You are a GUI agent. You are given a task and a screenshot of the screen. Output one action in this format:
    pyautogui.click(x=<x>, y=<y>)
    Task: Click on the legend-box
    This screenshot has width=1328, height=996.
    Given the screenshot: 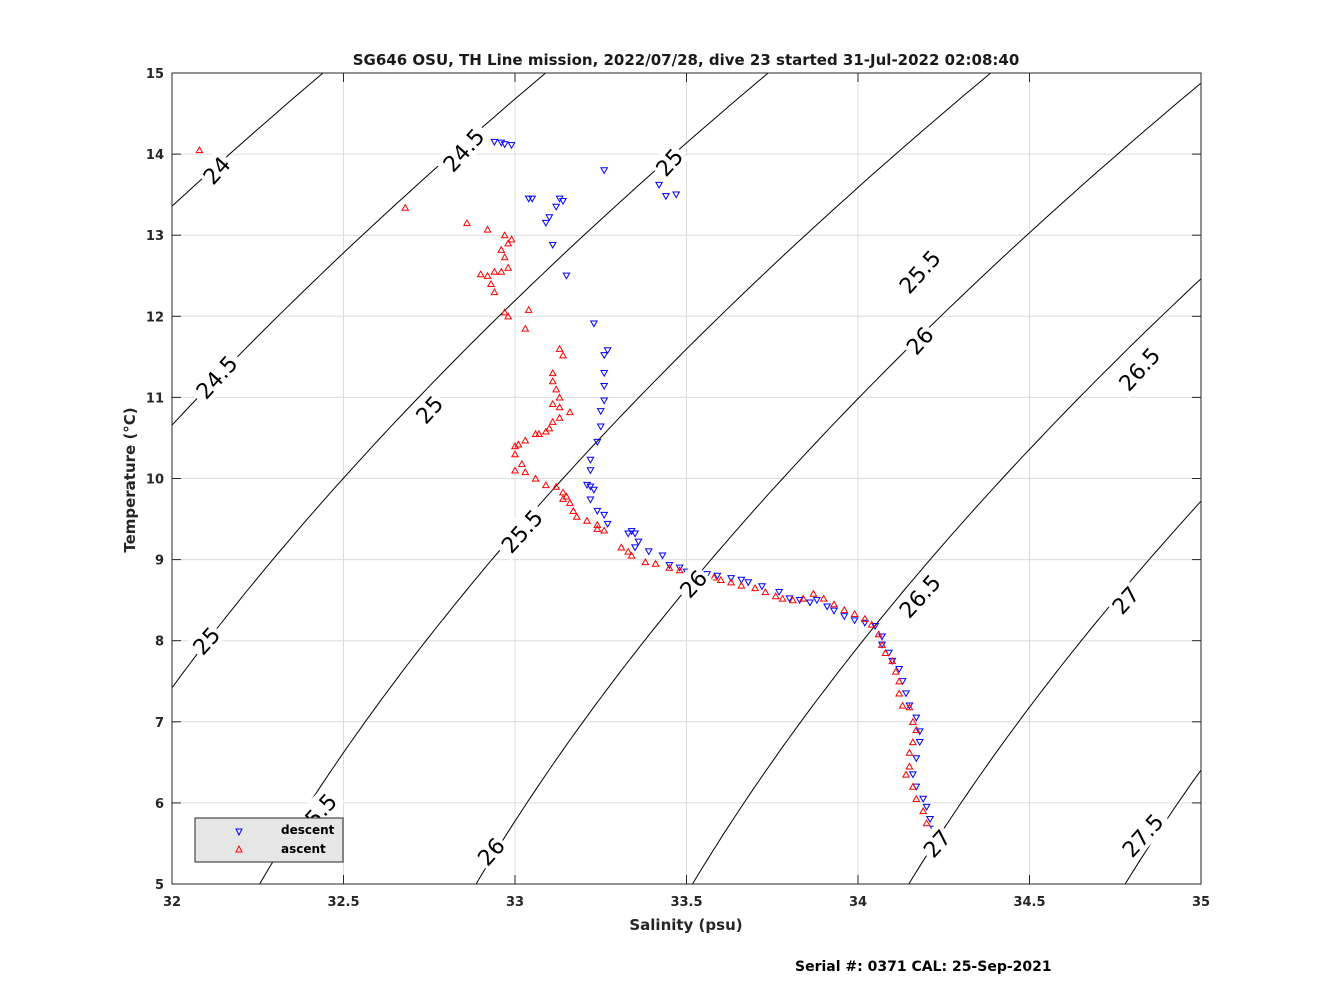 What is the action you would take?
    pyautogui.click(x=269, y=840)
    